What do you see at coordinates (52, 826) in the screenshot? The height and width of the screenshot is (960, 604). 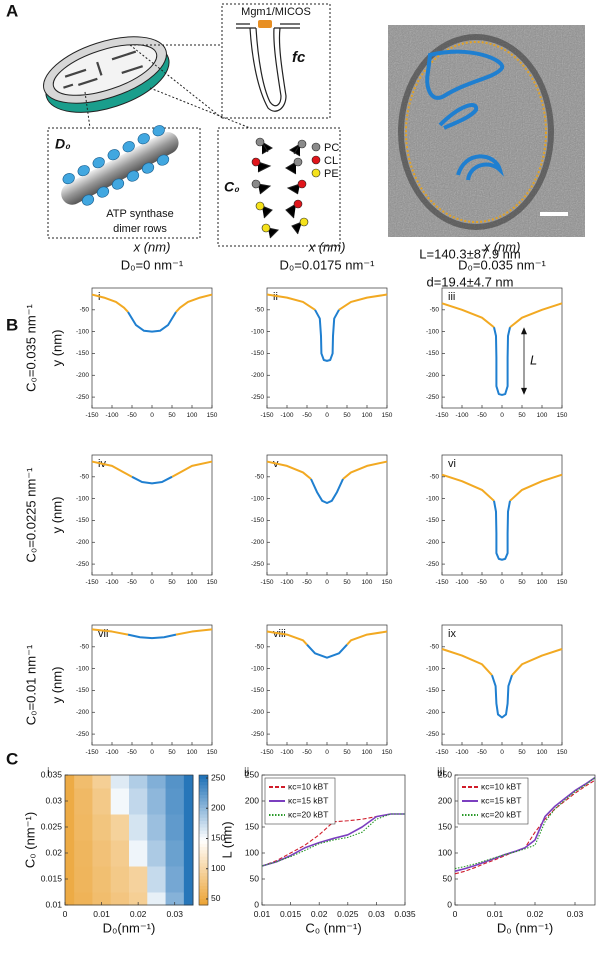 I see `y-tick-label: 0.025` at bounding box center [52, 826].